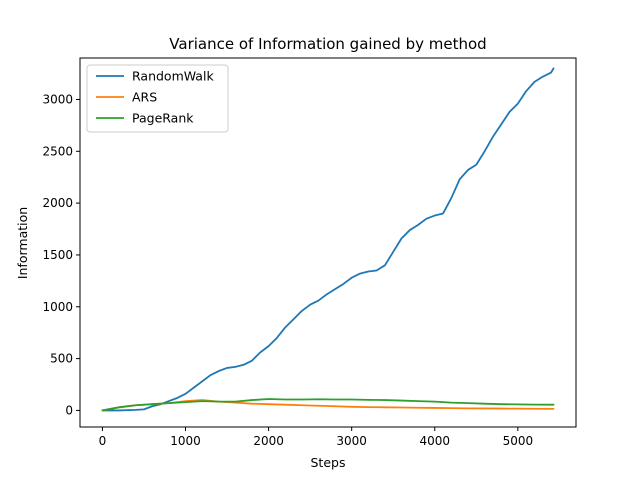 The image size is (640, 480). I want to click on legend-box, so click(157, 98).